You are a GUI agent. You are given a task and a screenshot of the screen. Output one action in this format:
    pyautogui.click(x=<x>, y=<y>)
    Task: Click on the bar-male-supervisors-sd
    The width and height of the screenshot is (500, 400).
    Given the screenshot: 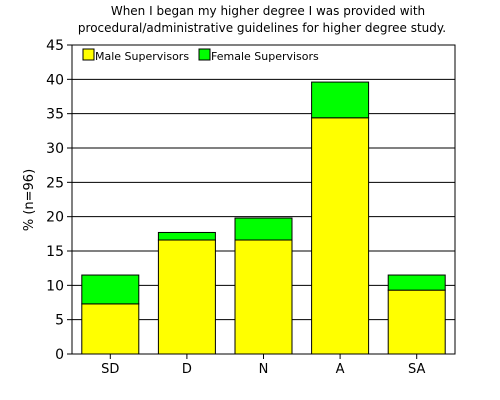 What is the action you would take?
    pyautogui.click(x=110, y=329)
    